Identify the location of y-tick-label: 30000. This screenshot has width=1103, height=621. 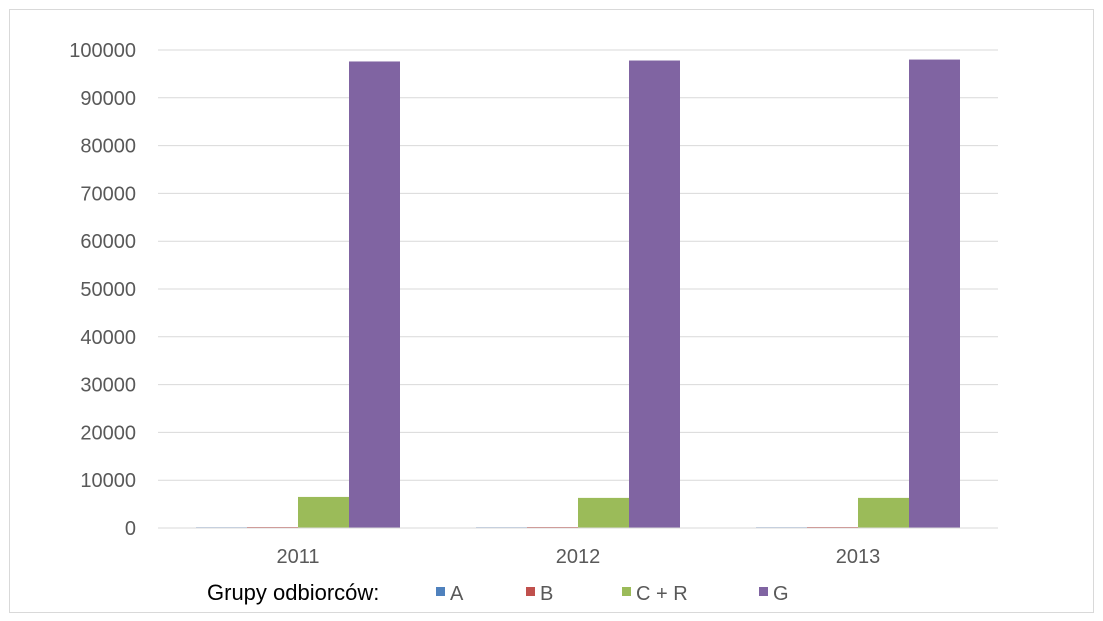
(108, 386).